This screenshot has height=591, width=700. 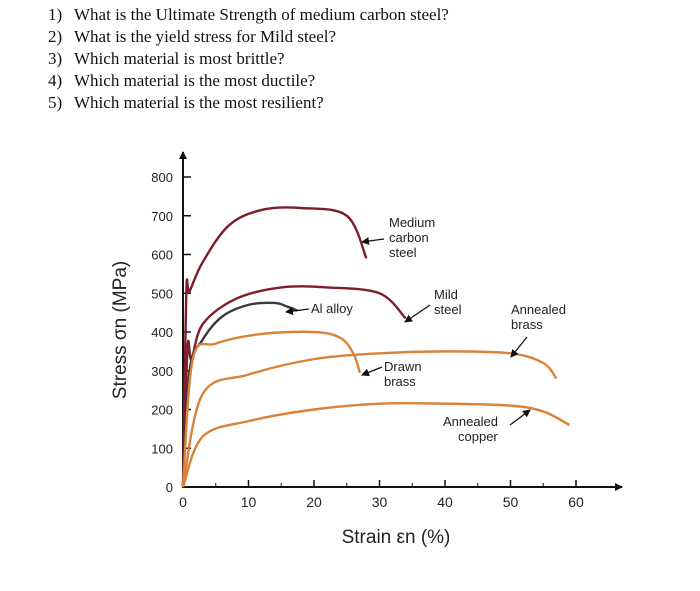 What do you see at coordinates (162, 177) in the screenshot?
I see `y-tick-label: 800` at bounding box center [162, 177].